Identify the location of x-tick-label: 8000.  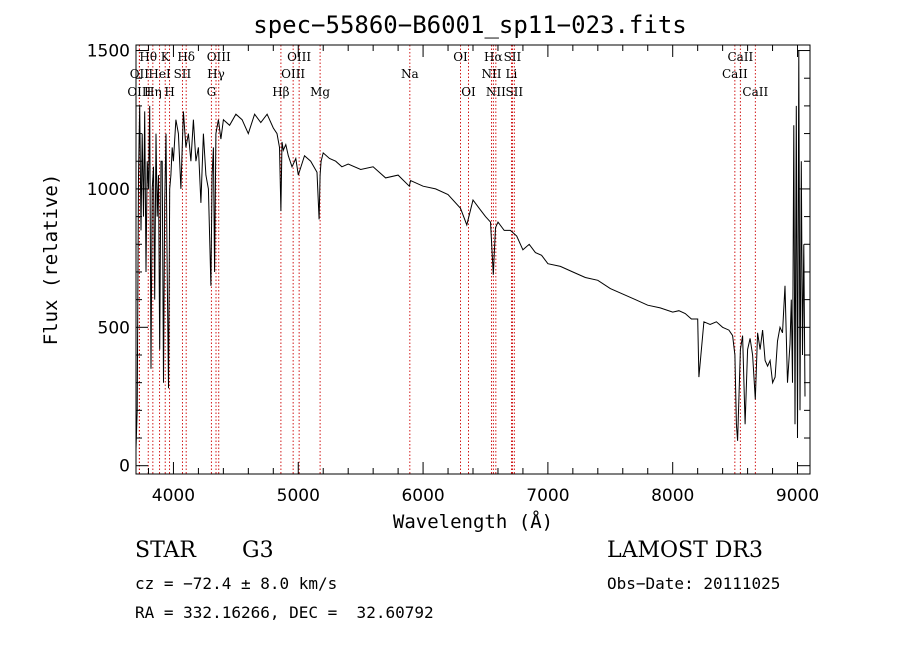
(672, 496).